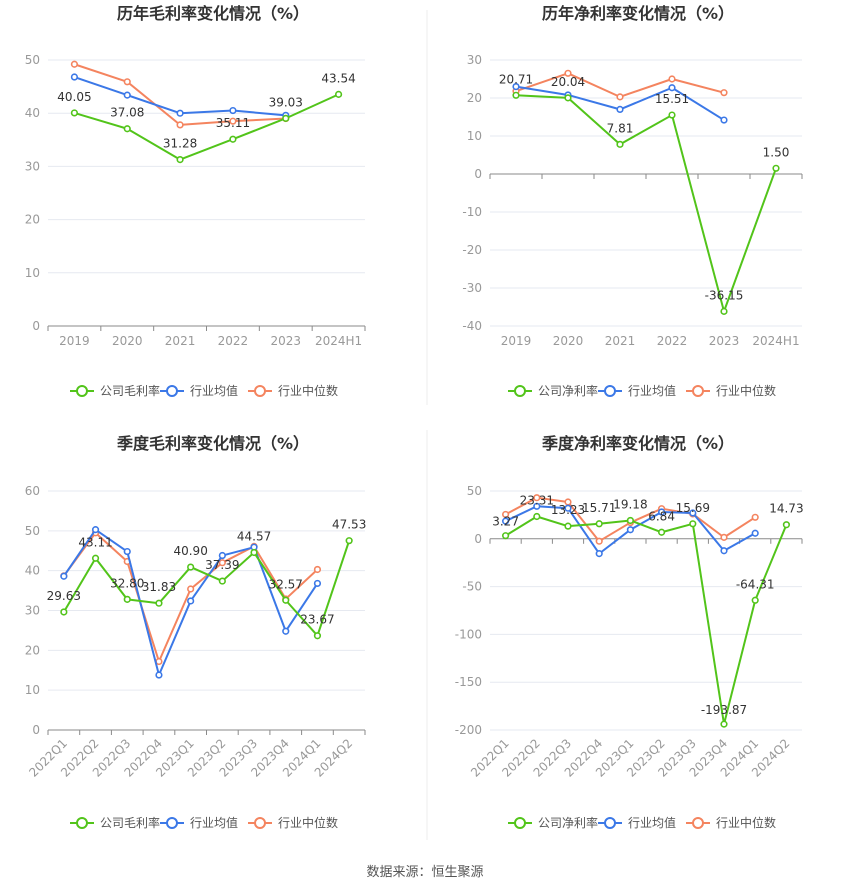  I want to click on legend-label: 公司净利率, so click(568, 822).